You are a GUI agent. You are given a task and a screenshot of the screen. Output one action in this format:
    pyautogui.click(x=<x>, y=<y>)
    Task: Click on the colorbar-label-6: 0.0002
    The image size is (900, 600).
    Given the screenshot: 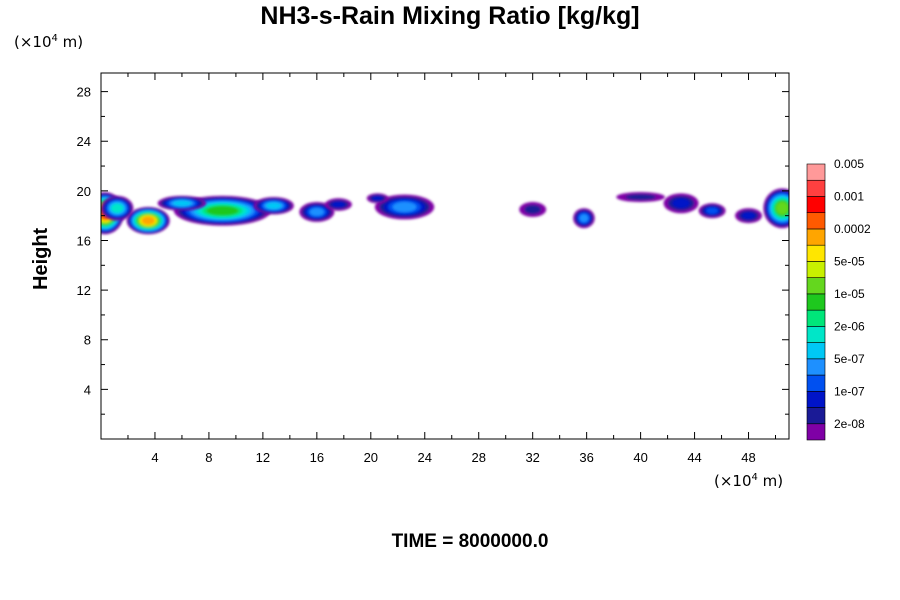 What is the action you would take?
    pyautogui.click(x=852, y=229)
    